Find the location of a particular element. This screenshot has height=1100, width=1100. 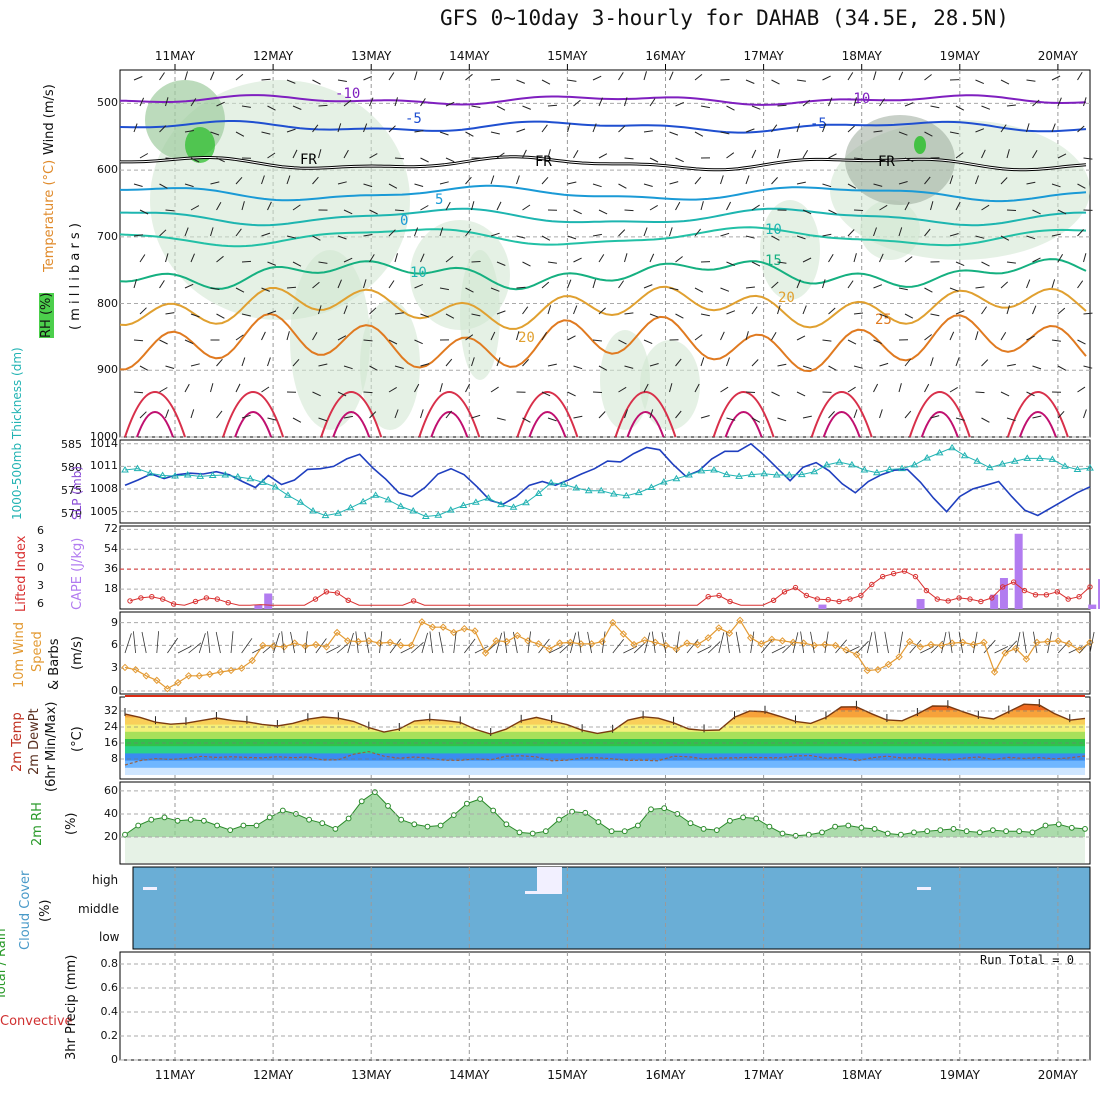

thickness-tick-575: 575 is located at coordinates (71, 490).